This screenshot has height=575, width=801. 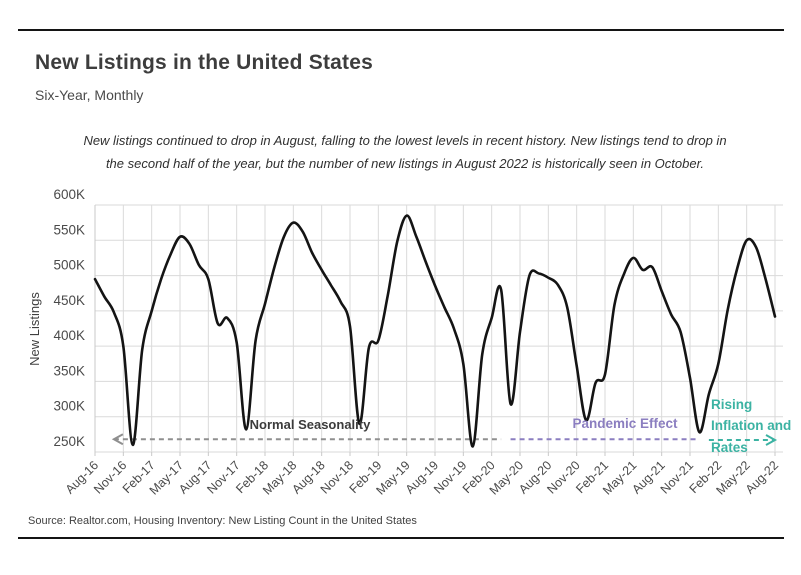 What do you see at coordinates (69, 335) in the screenshot?
I see `y-tick-label: 400K` at bounding box center [69, 335].